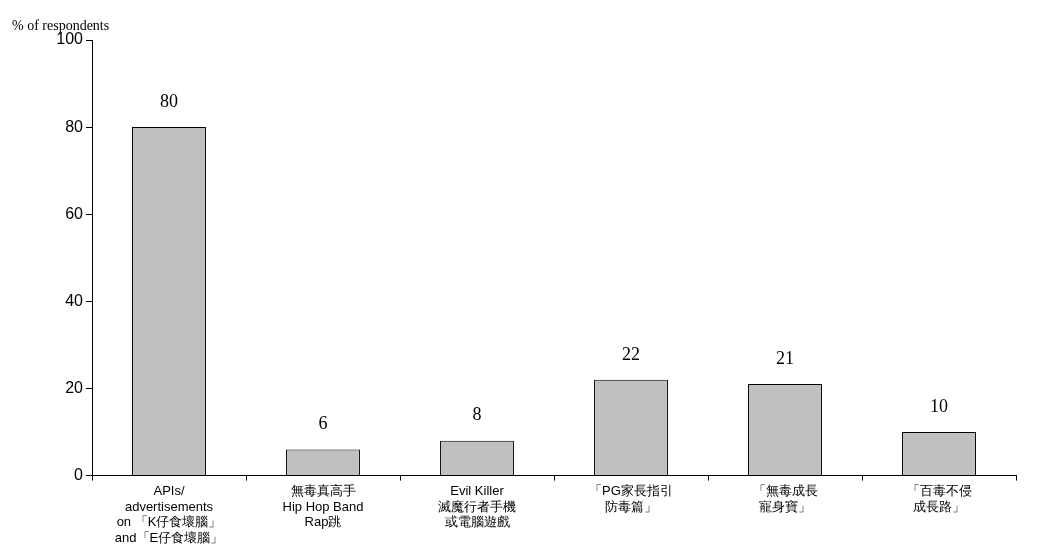 This screenshot has width=1042, height=549. Describe the element at coordinates (631, 498) in the screenshot. I see `x-tick-label: 「PG家長指引防毒篇」` at that location.